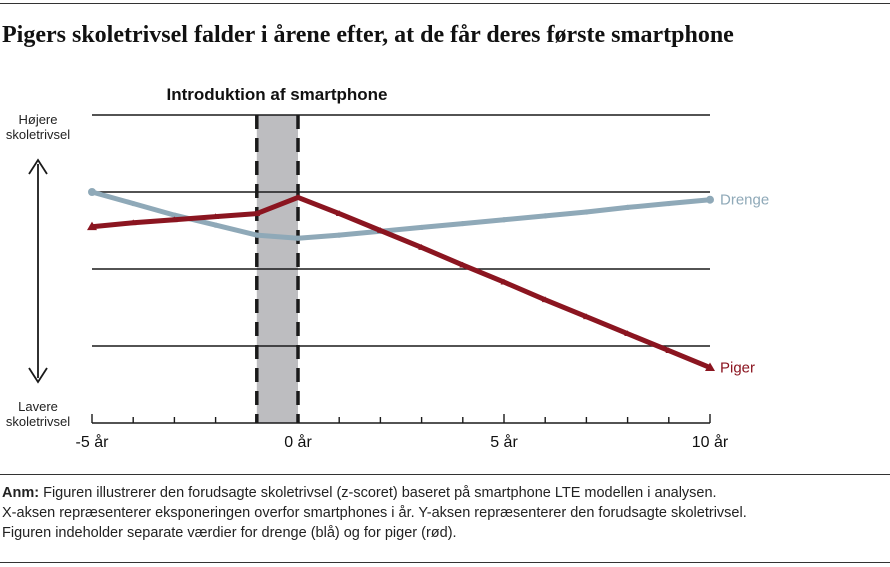 The height and width of the screenshot is (567, 890). Describe the element at coordinates (504, 442) in the screenshot. I see `x-tick-label: 5 år` at that location.